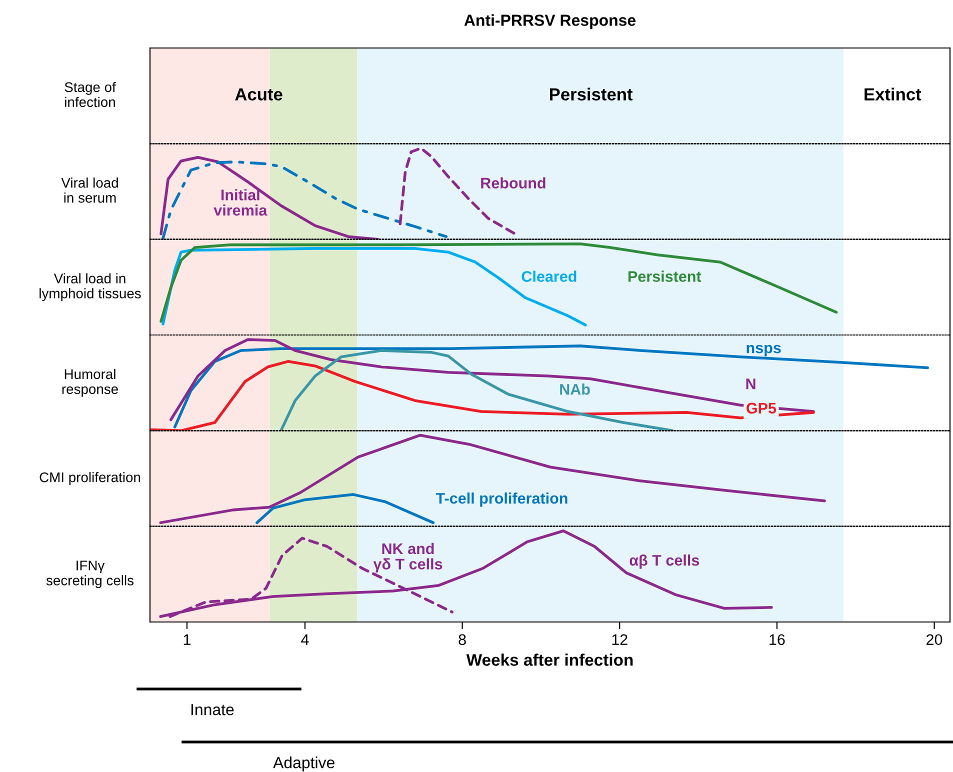 This screenshot has width=953, height=772. What do you see at coordinates (777, 640) in the screenshot?
I see `x-tick-label: 16` at bounding box center [777, 640].